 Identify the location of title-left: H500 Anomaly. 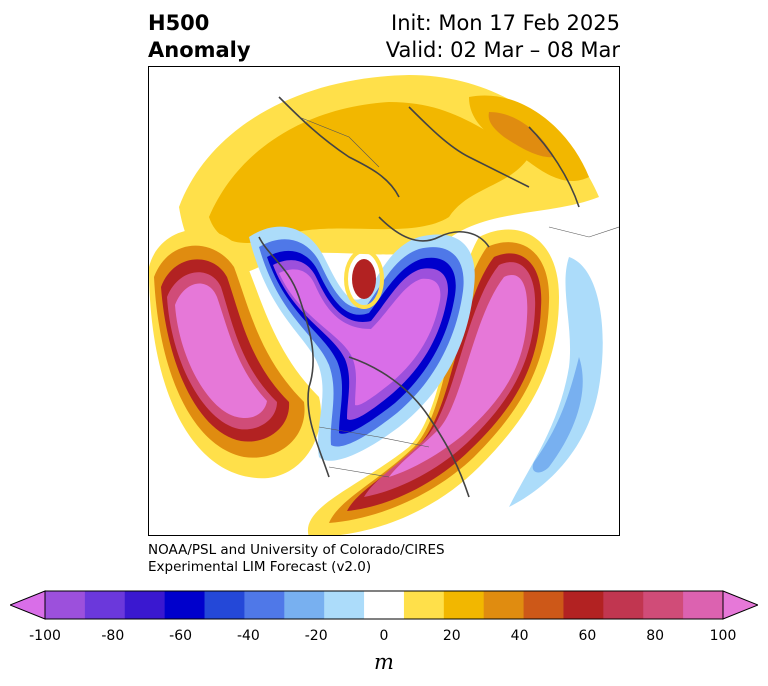
(199, 37).